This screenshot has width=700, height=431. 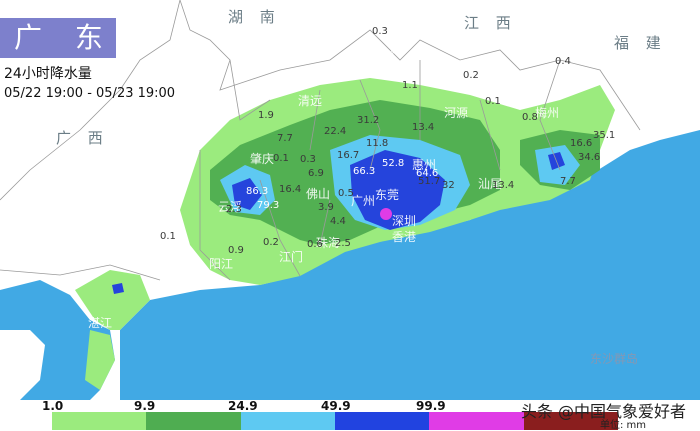 What do you see at coordinates (90, 93) in the screenshot?
I see `time-period: 05/22 19:00 - 05/23 19:00` at bounding box center [90, 93].